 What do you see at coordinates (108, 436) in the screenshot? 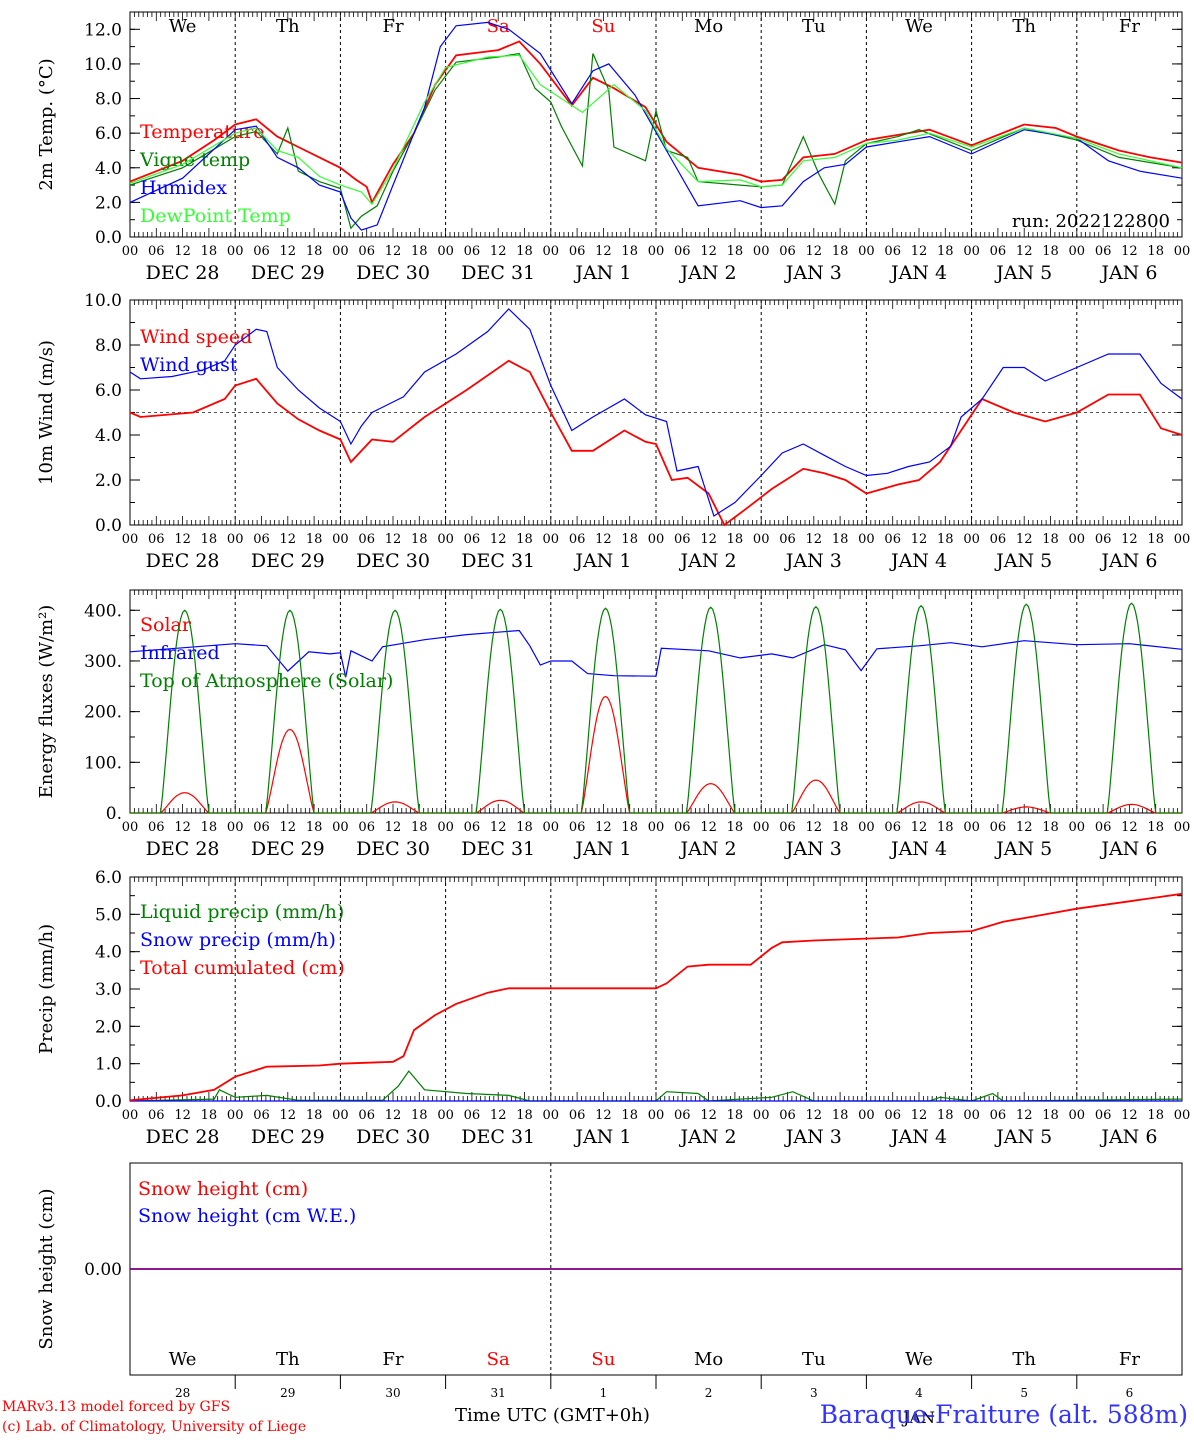
I see `y-tick-label: 4.0` at bounding box center [108, 436].